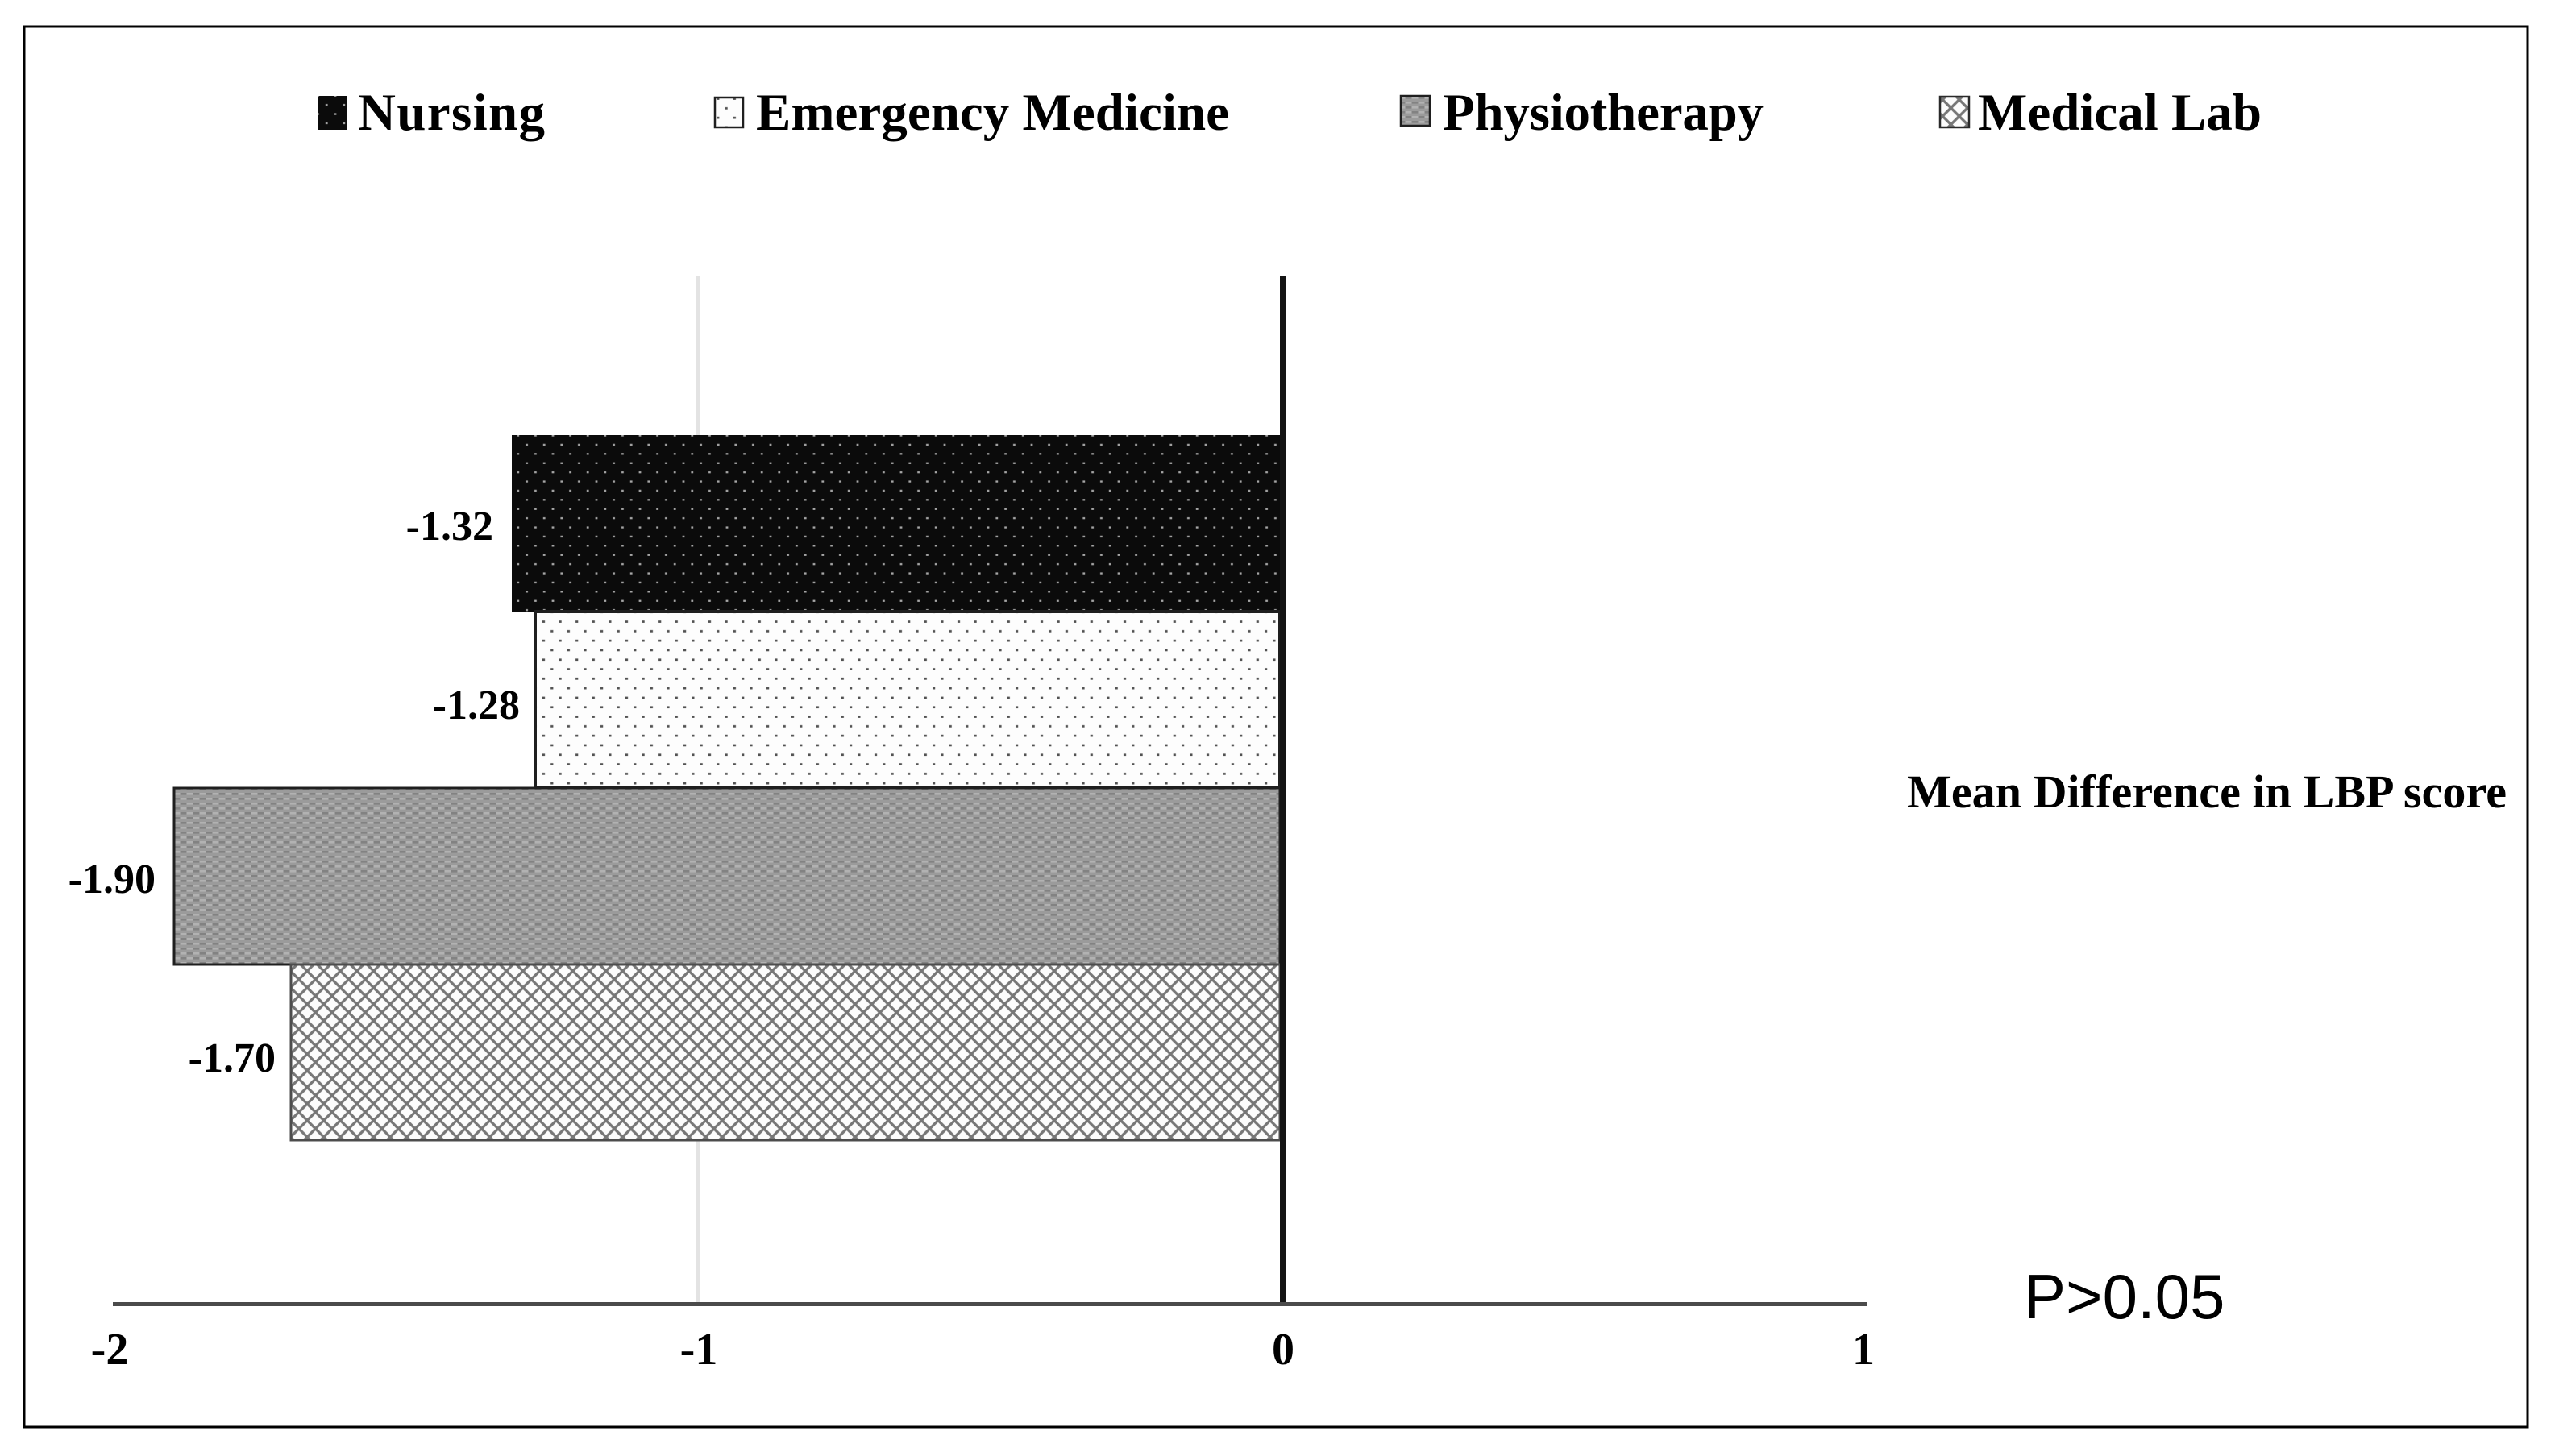  What do you see at coordinates (2120, 113) in the screenshot?
I see `svg-text: Medical Lab` at bounding box center [2120, 113].